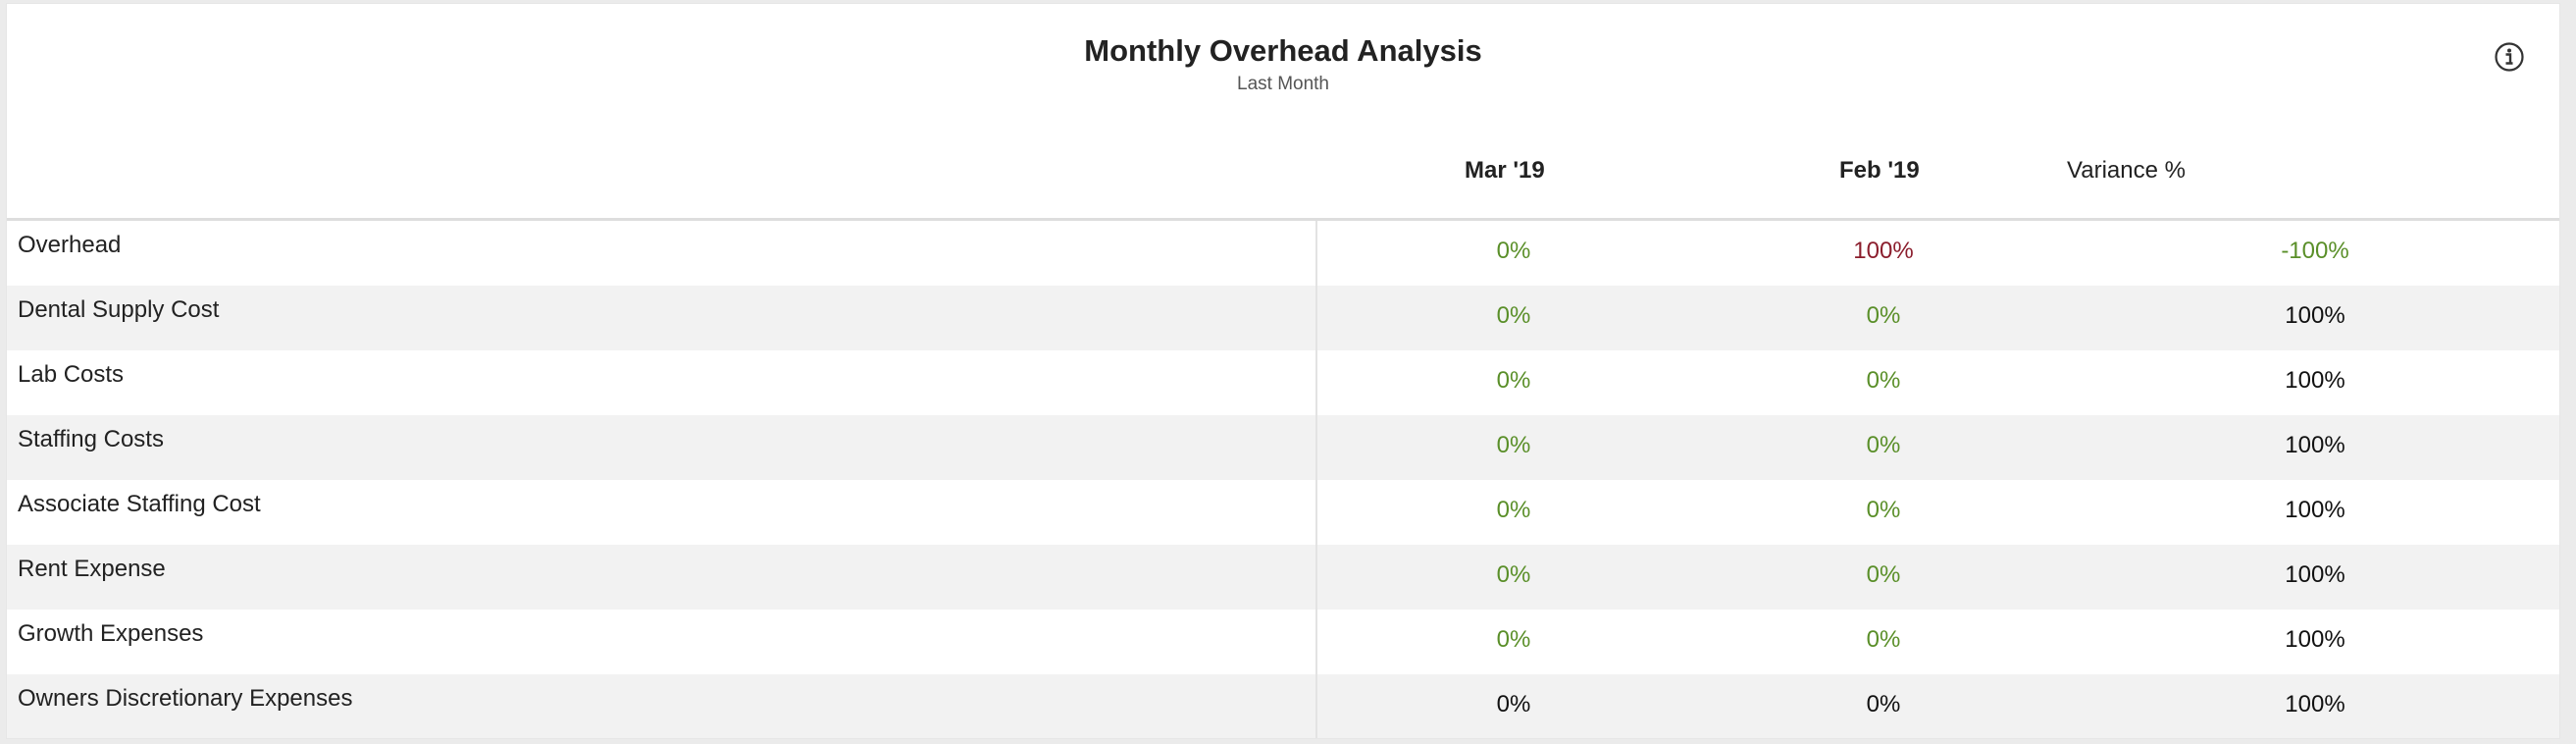  What do you see at coordinates (1283, 318) in the screenshot?
I see `table-row: Dental Supply Cost 0% 0% 100%` at bounding box center [1283, 318].